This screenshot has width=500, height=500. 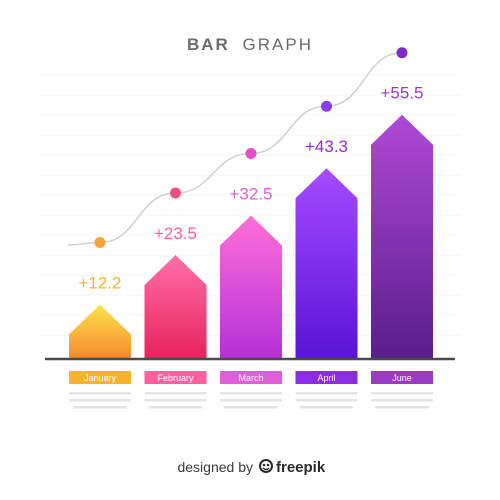 I want to click on category-label: March, so click(x=250, y=378).